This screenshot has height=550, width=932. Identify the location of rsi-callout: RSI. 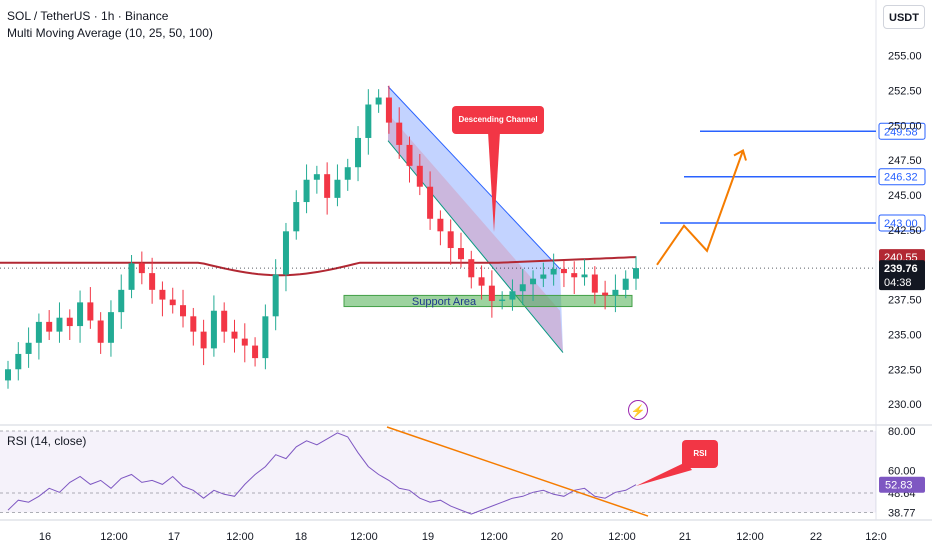
(700, 454).